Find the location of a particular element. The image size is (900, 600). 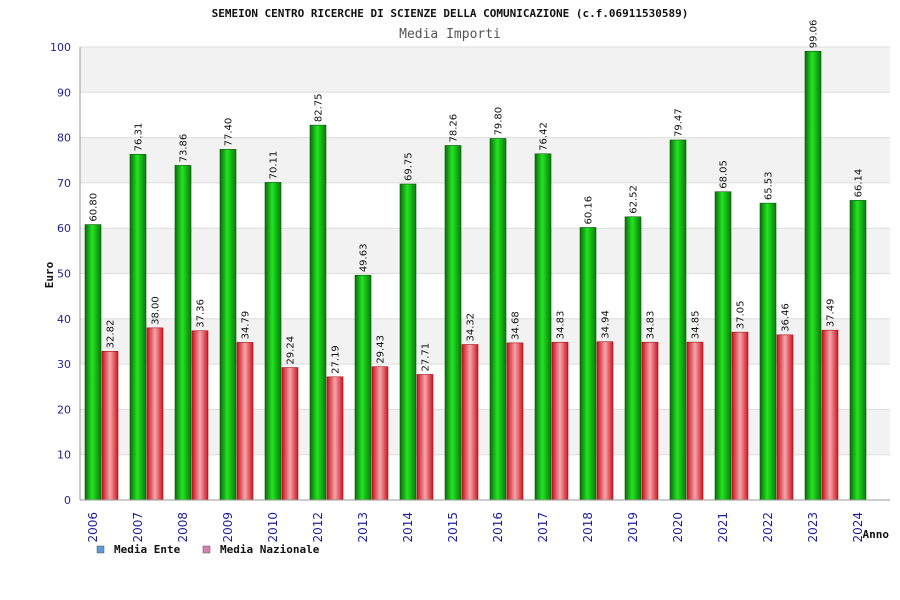

bar-media-nazionale-2010 is located at coordinates (290, 434).